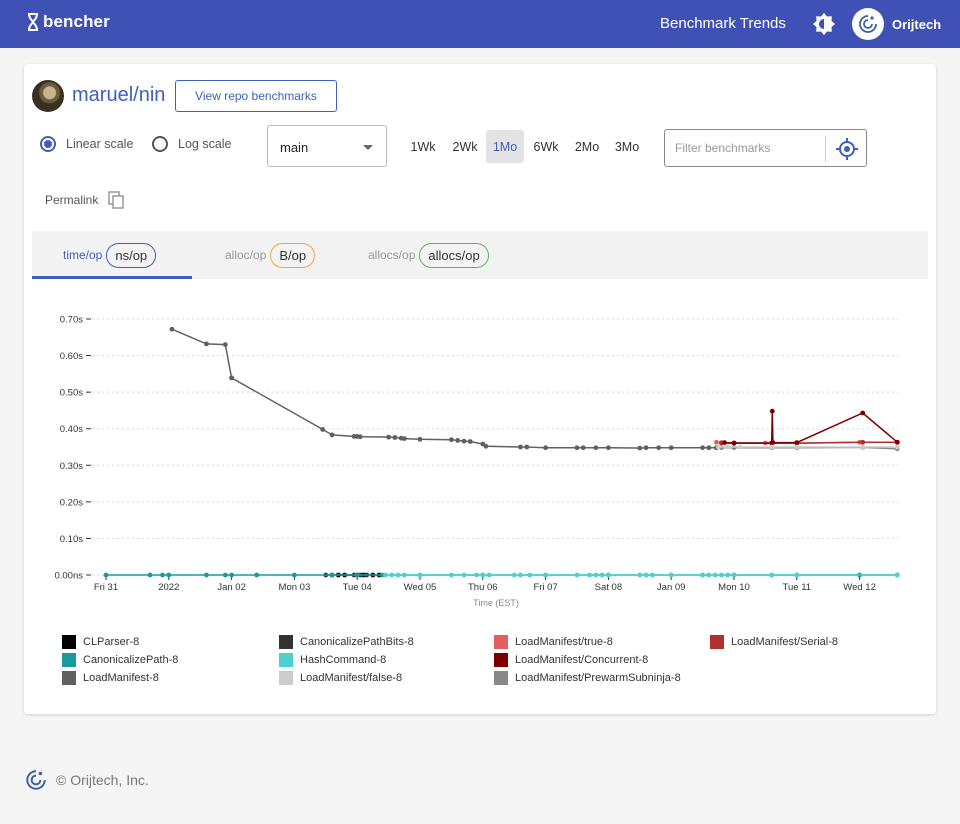 This screenshot has height=824, width=960. Describe the element at coordinates (420, 587) in the screenshot. I see `x-tick-label: Wed 05` at that location.